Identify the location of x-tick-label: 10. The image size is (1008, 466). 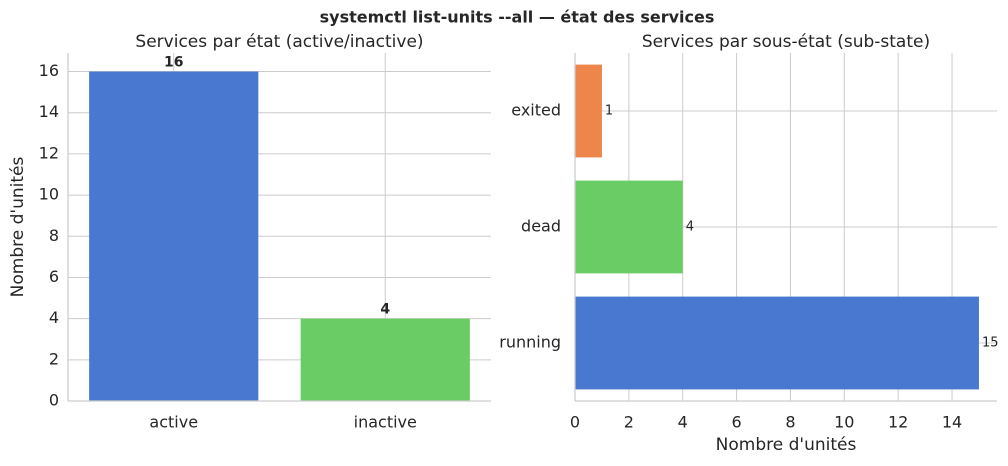
(844, 422).